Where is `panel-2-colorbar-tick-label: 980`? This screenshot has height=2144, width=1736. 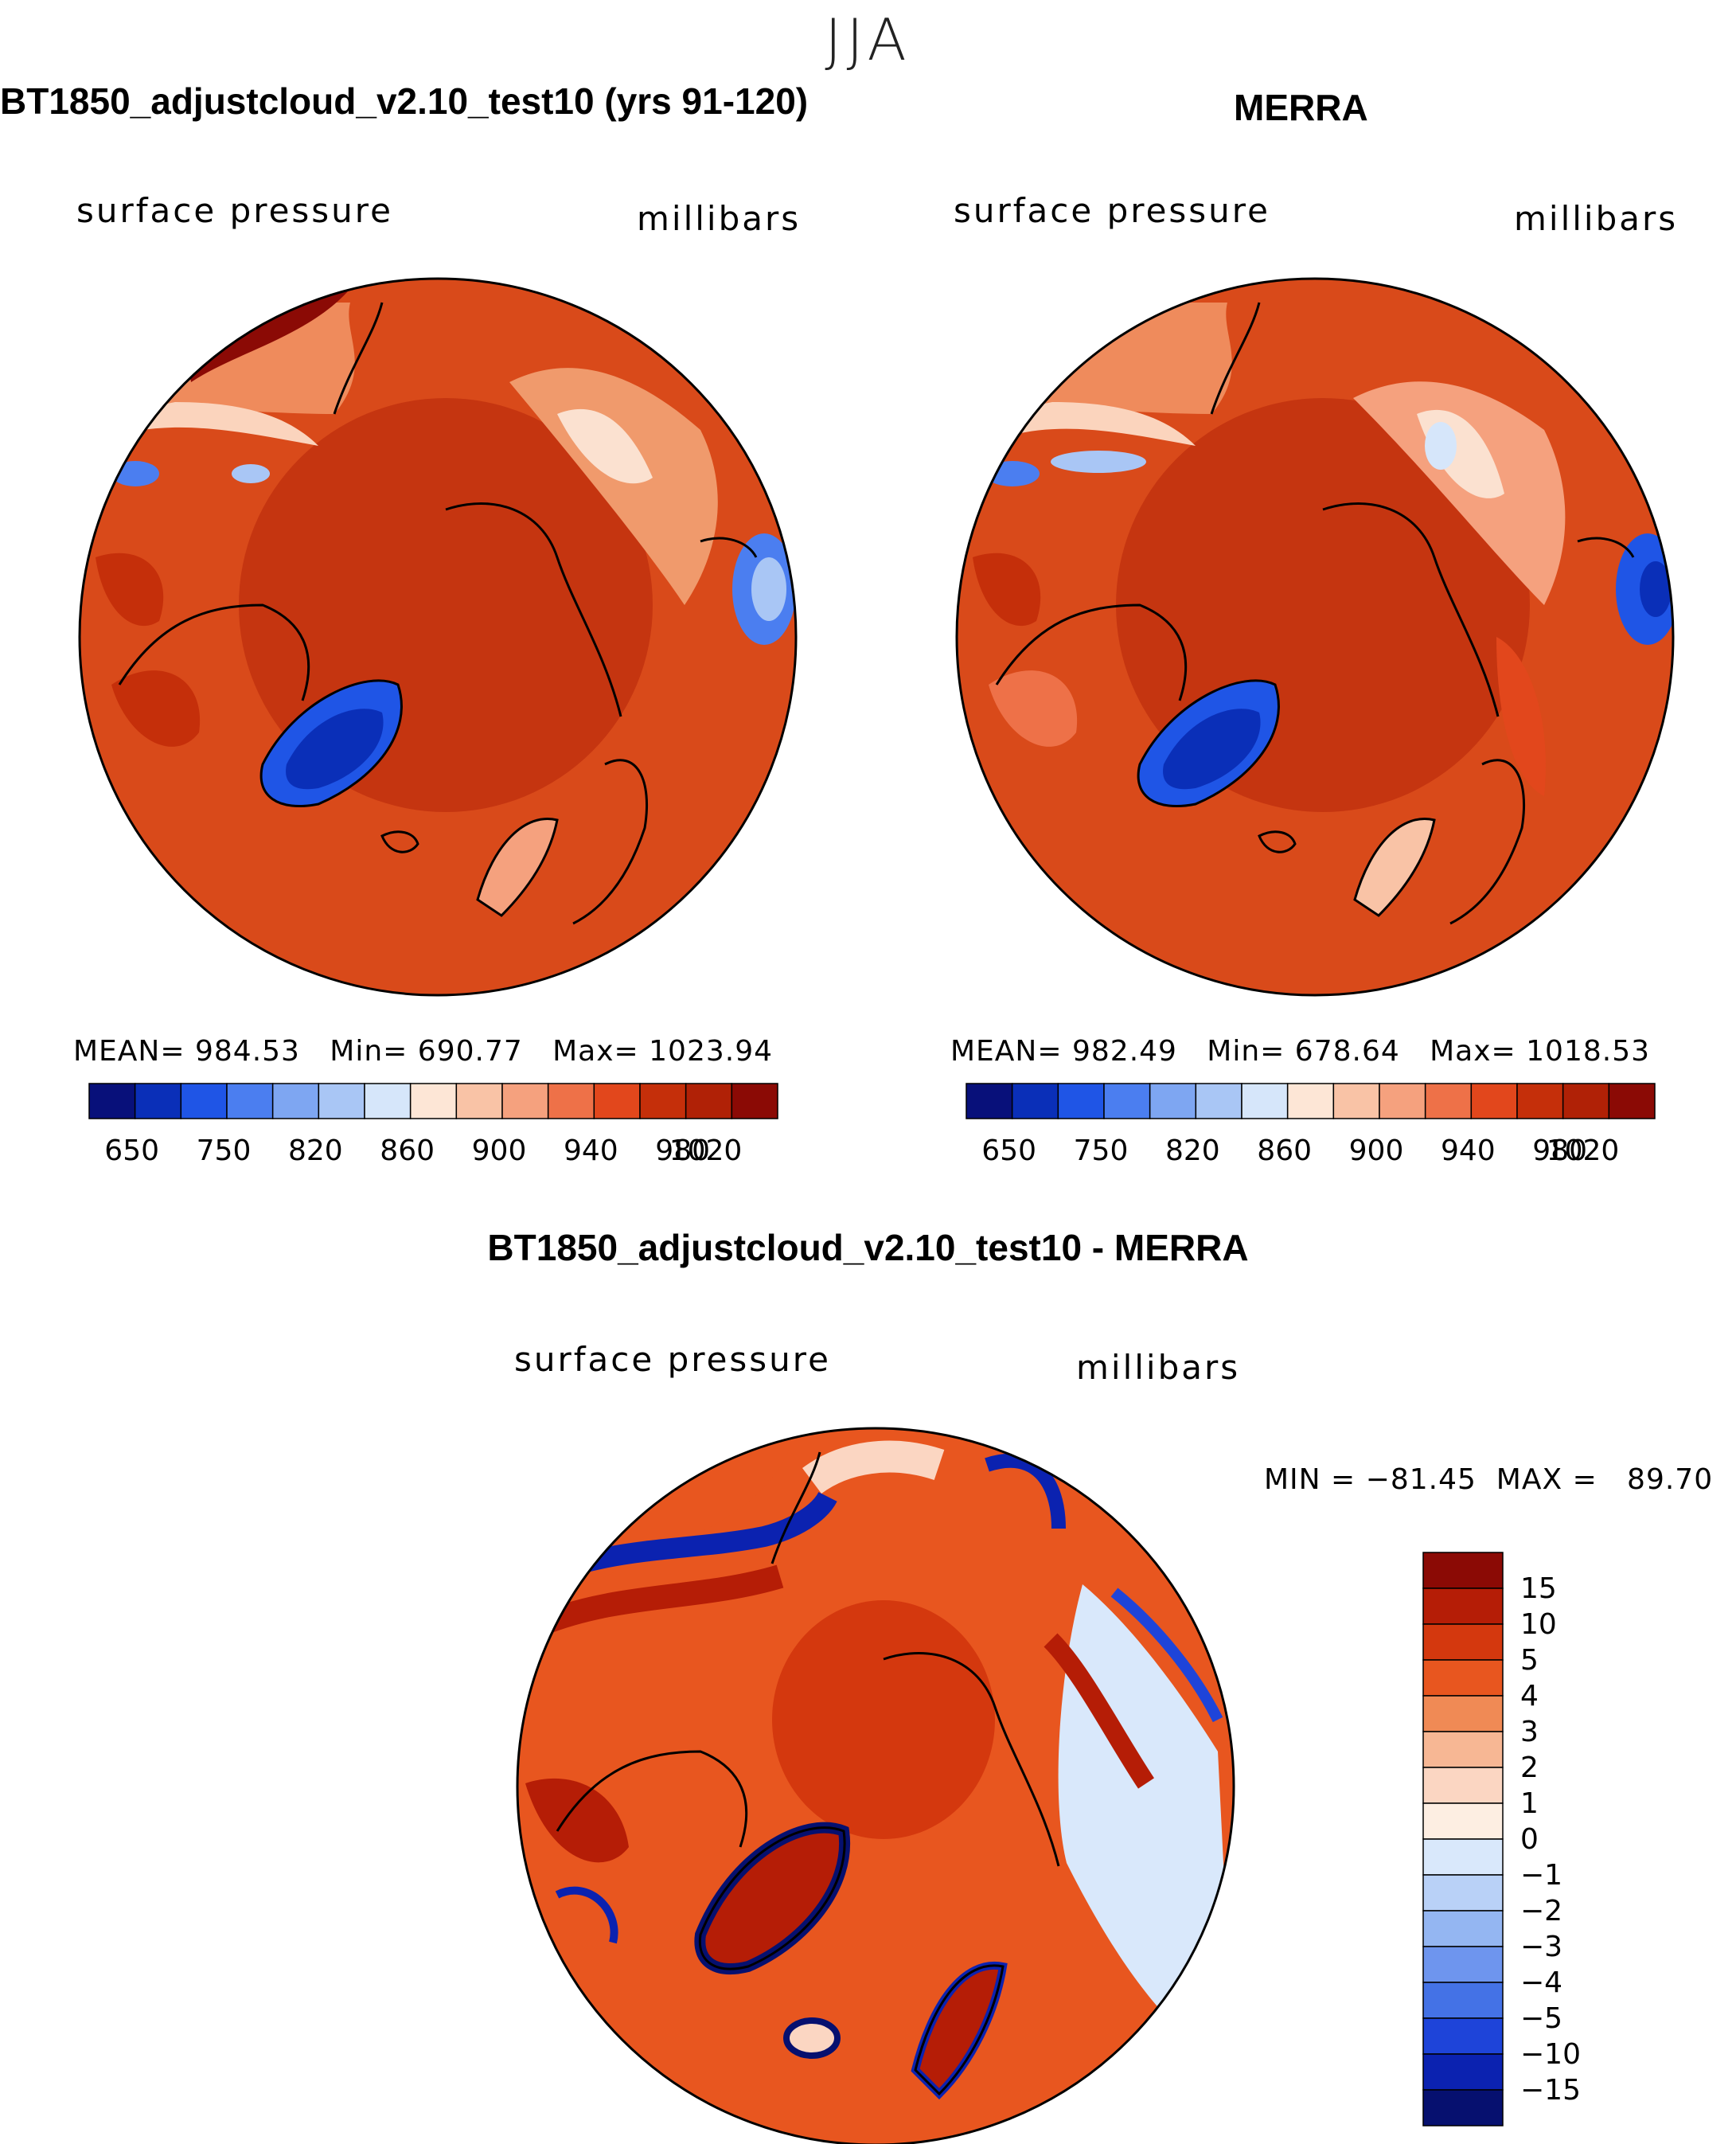
panel-2-colorbar-tick-label: 980 is located at coordinates (1559, 1150).